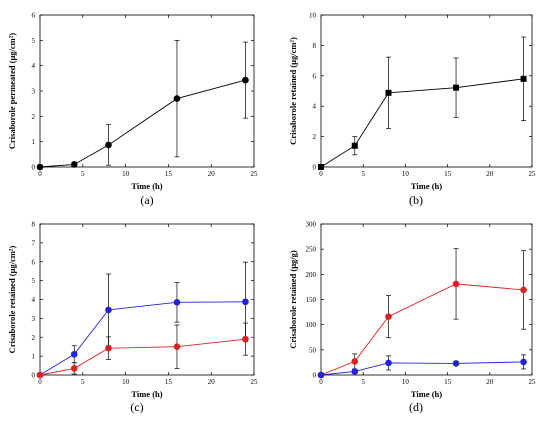 The image size is (550, 429). I want to click on panel-label: (b), so click(416, 200).